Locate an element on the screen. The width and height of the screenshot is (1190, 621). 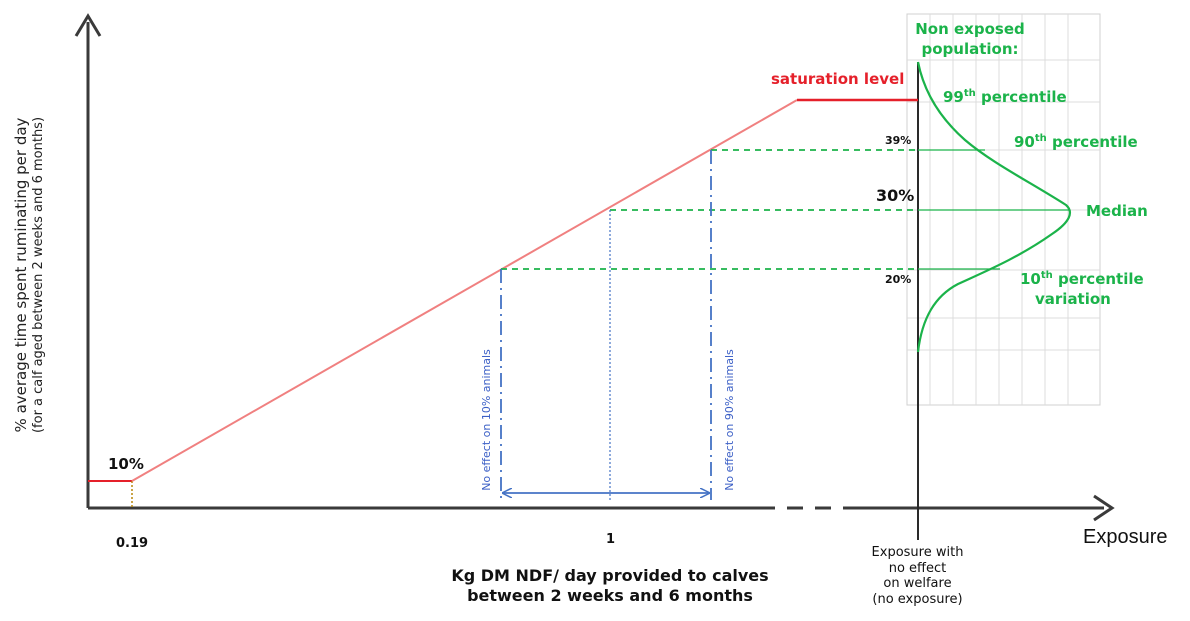
label-no-effect-90: No effect on 90% animals is located at coordinates (729, 420).